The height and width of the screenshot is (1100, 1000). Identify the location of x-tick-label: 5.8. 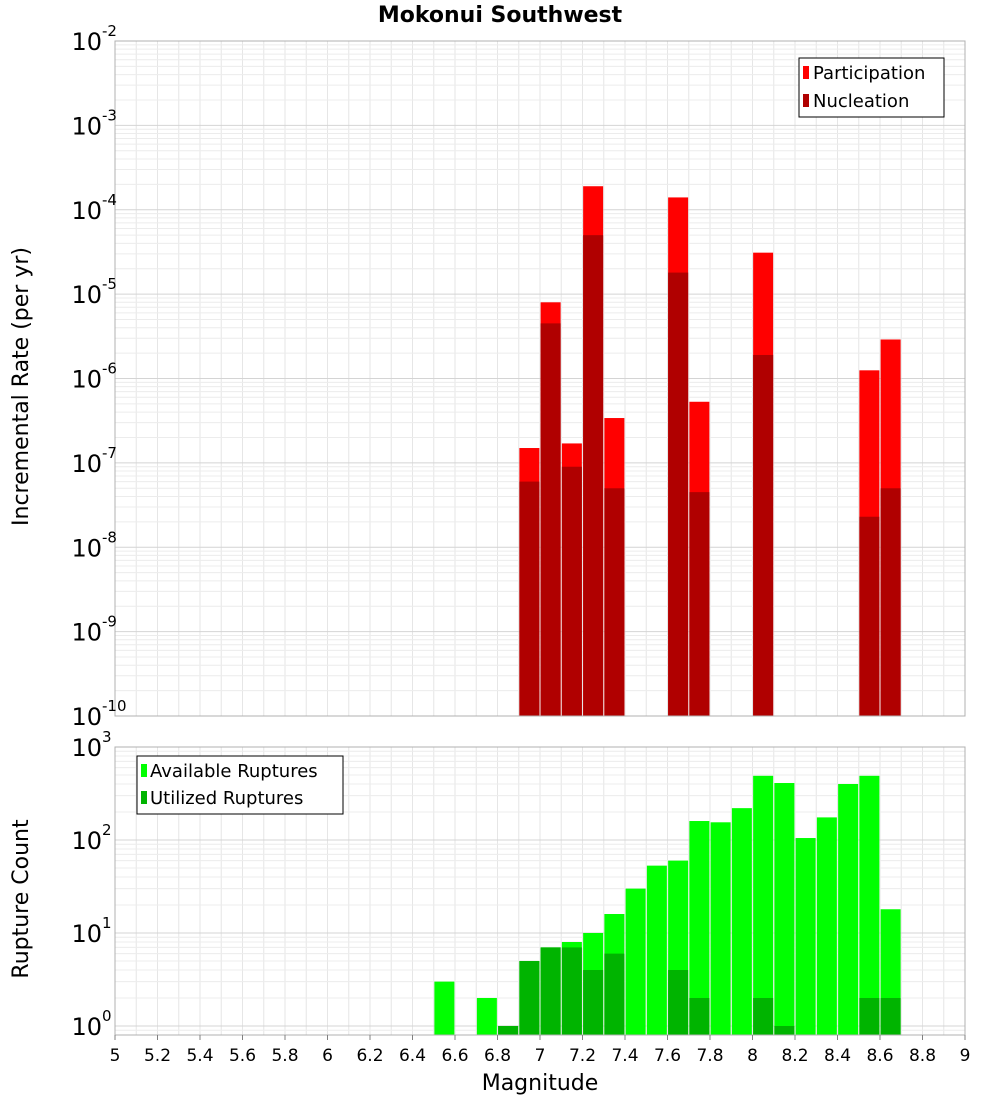
(284, 1056).